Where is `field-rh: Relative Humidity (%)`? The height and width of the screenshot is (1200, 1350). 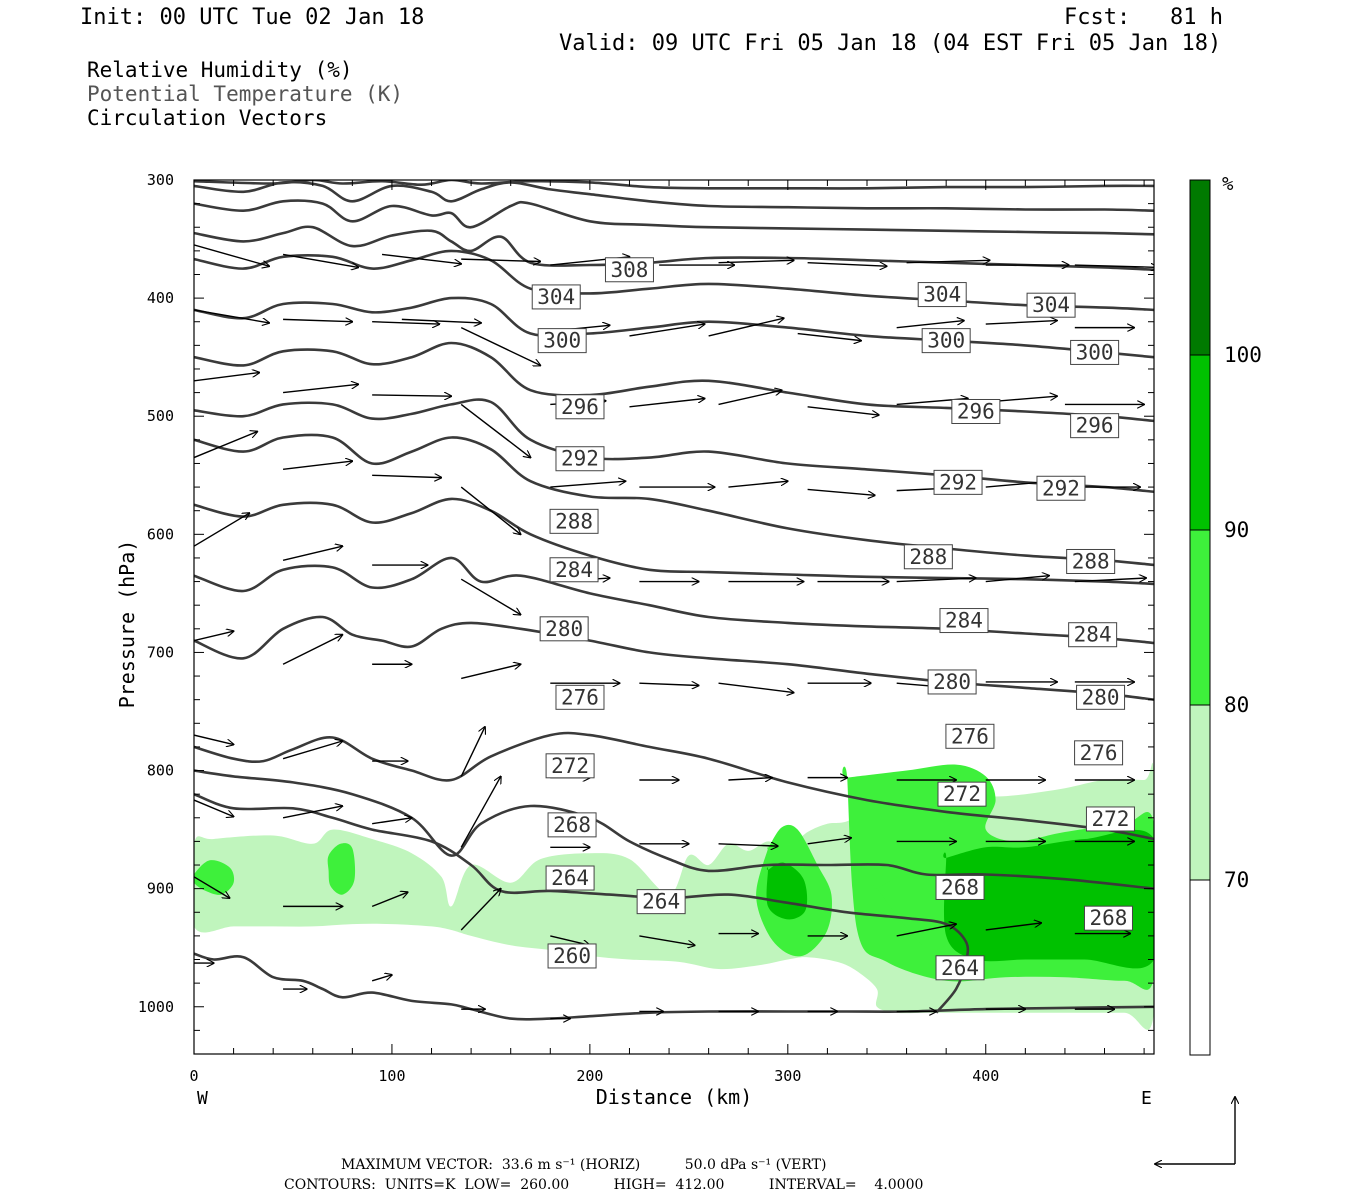
field-rh: Relative Humidity (%) is located at coordinates (220, 70).